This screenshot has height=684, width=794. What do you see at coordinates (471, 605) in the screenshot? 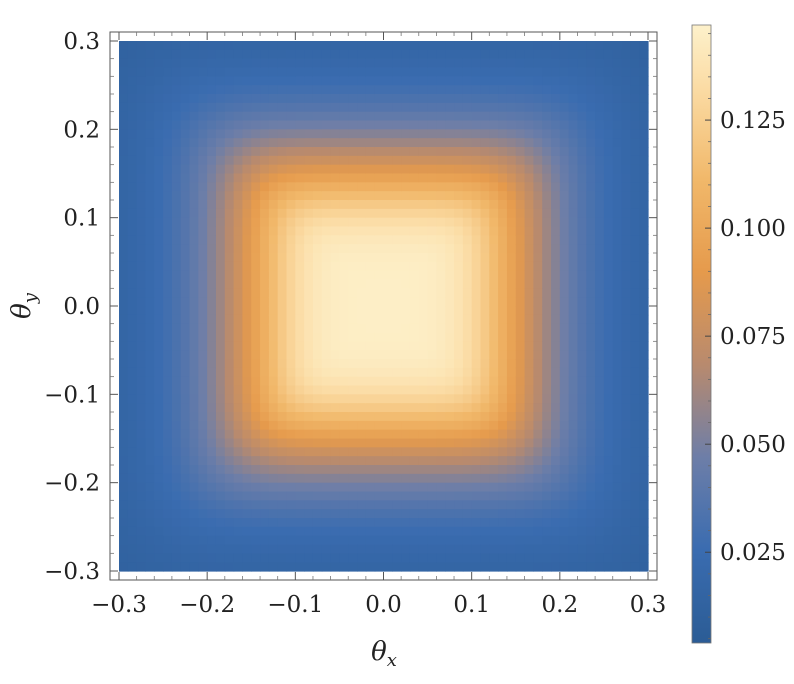
I see `x-tick-label: 0.1` at bounding box center [471, 605].